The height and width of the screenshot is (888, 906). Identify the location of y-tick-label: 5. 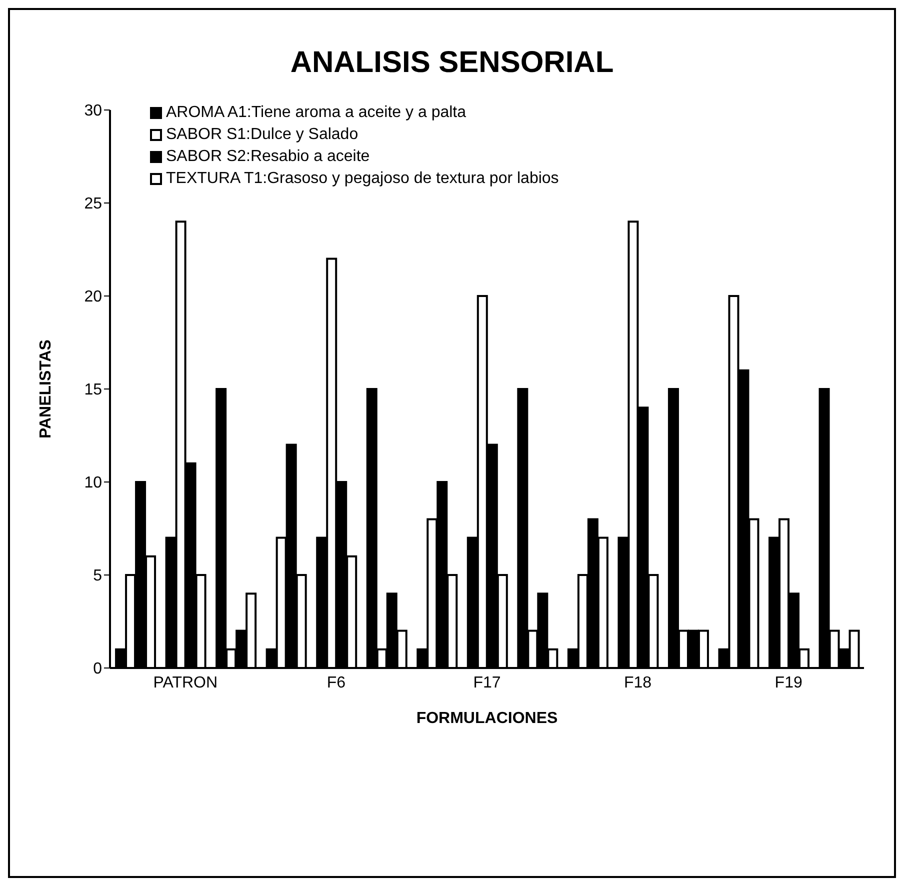
(97, 576).